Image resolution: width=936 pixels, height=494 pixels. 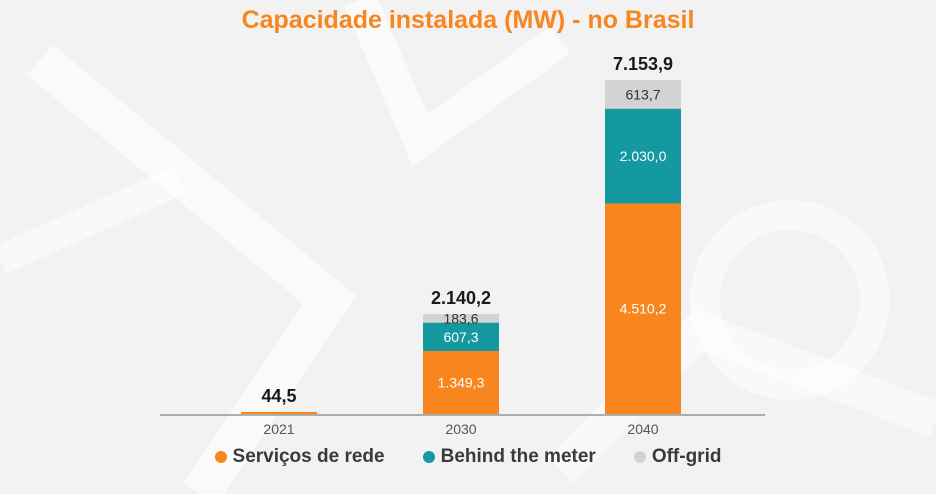 I want to click on total-label-2021: 44,5, so click(x=278, y=396).